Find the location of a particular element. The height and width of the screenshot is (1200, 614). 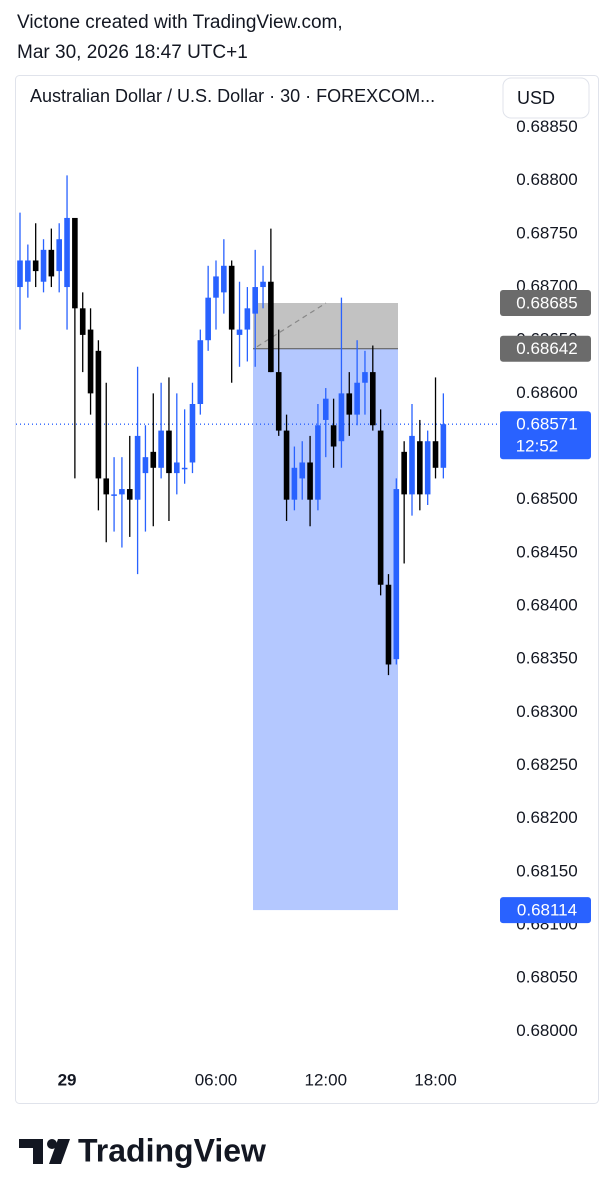

currency-label: USD is located at coordinates (536, 98).